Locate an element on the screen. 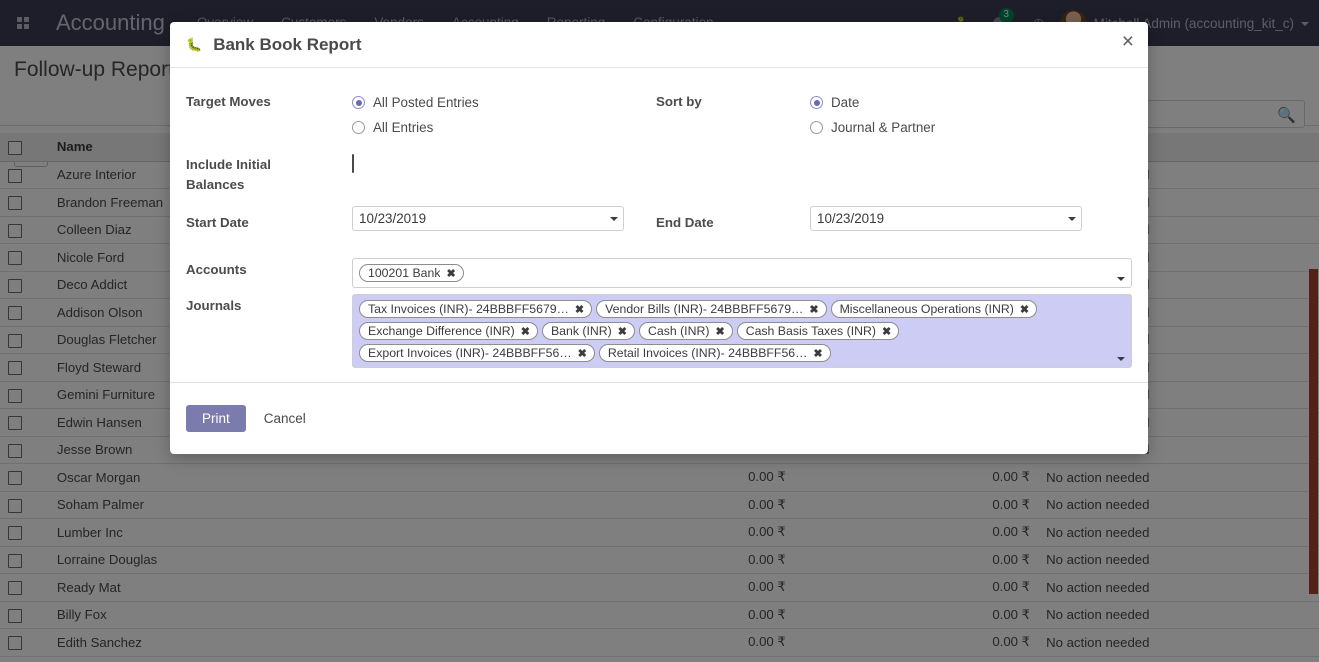  target-moves-label: Target Moves is located at coordinates (228, 101).